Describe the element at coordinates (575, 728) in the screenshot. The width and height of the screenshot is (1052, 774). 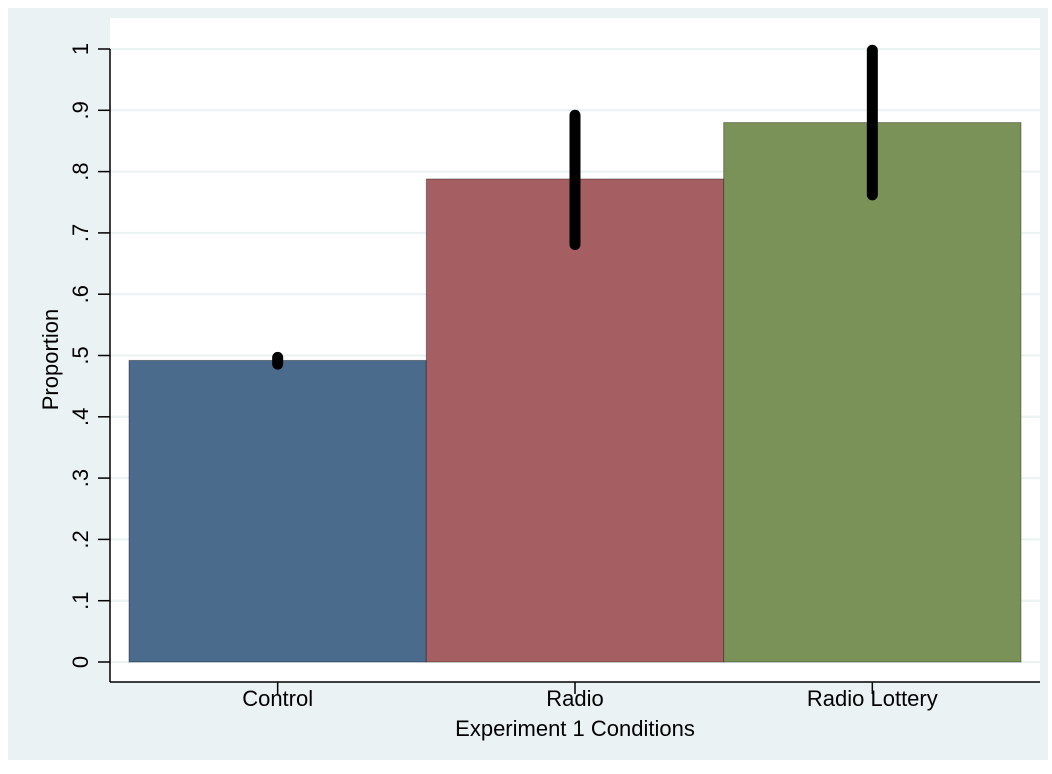
I see `x-axis-title: Experiment 1 Conditions` at that location.